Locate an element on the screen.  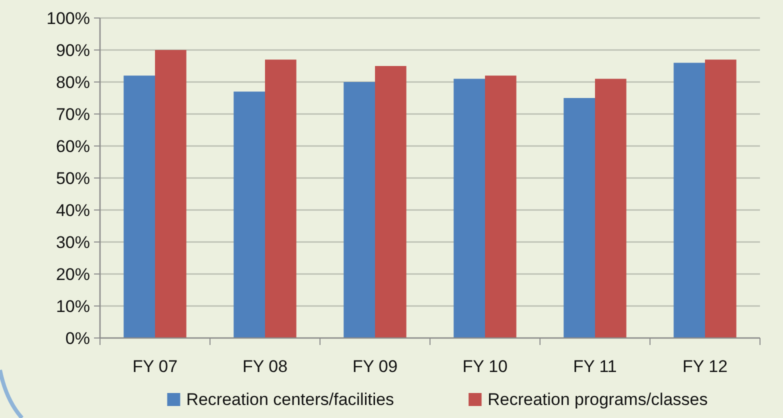
x-tick-label: FY 12 is located at coordinates (705, 366).